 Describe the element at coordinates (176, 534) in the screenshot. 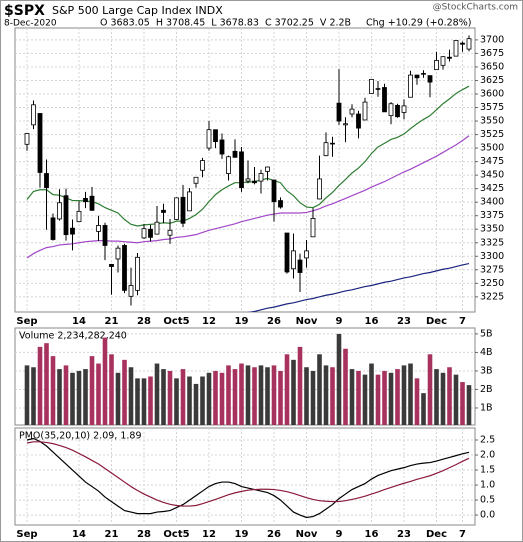

I see `x-tick-label: Oct5` at that location.